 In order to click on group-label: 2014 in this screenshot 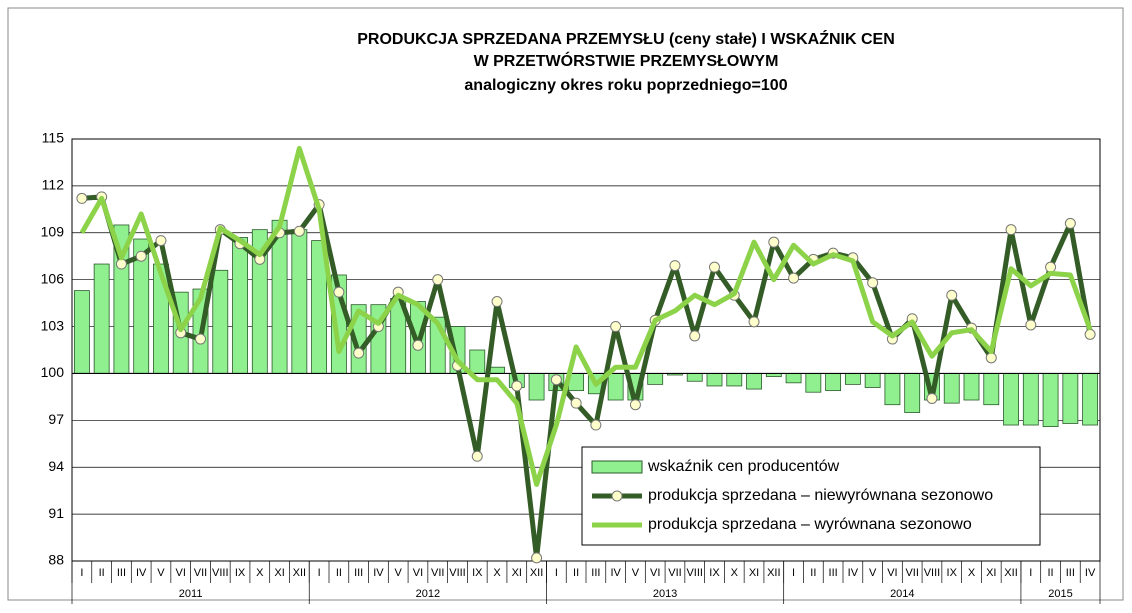, I will do `click(902, 594)`.